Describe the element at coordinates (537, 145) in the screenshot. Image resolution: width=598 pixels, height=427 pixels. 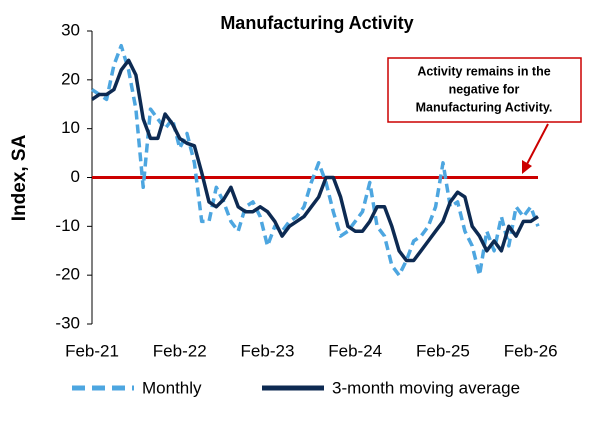
I see `annotation-arrow` at that location.